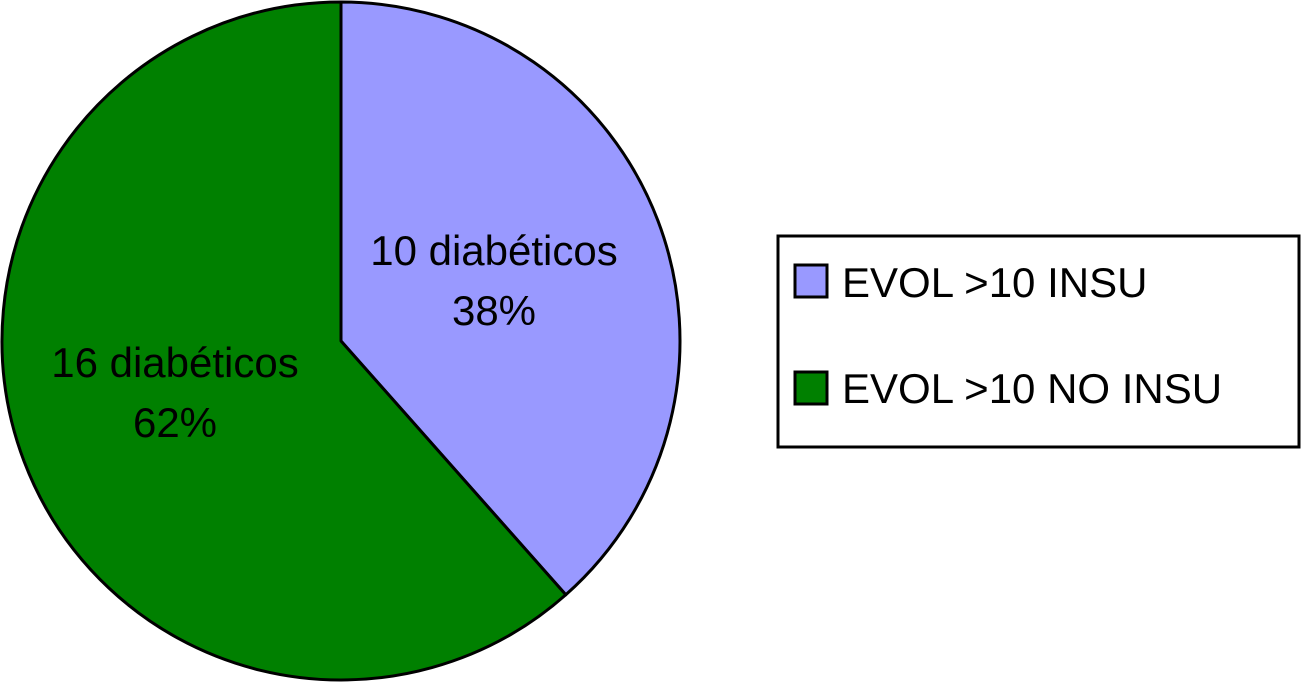 The image size is (1301, 689). What do you see at coordinates (494, 310) in the screenshot?
I see `slice-percent-1: 38%` at bounding box center [494, 310].